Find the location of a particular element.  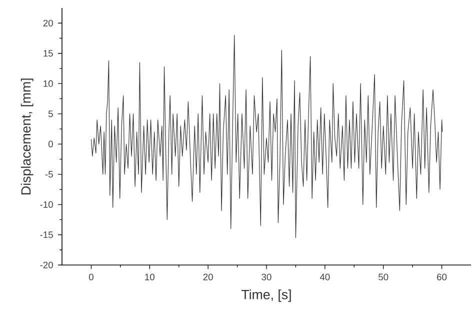

x-tick-label: 50 is located at coordinates (383, 277).